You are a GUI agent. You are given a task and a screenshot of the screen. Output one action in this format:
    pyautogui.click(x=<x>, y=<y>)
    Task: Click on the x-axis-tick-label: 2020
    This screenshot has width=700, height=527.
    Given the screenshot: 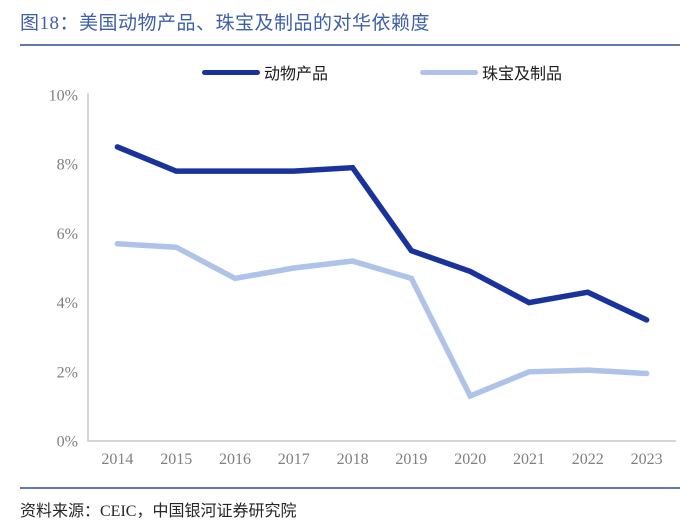 What is the action you would take?
    pyautogui.click(x=470, y=459)
    